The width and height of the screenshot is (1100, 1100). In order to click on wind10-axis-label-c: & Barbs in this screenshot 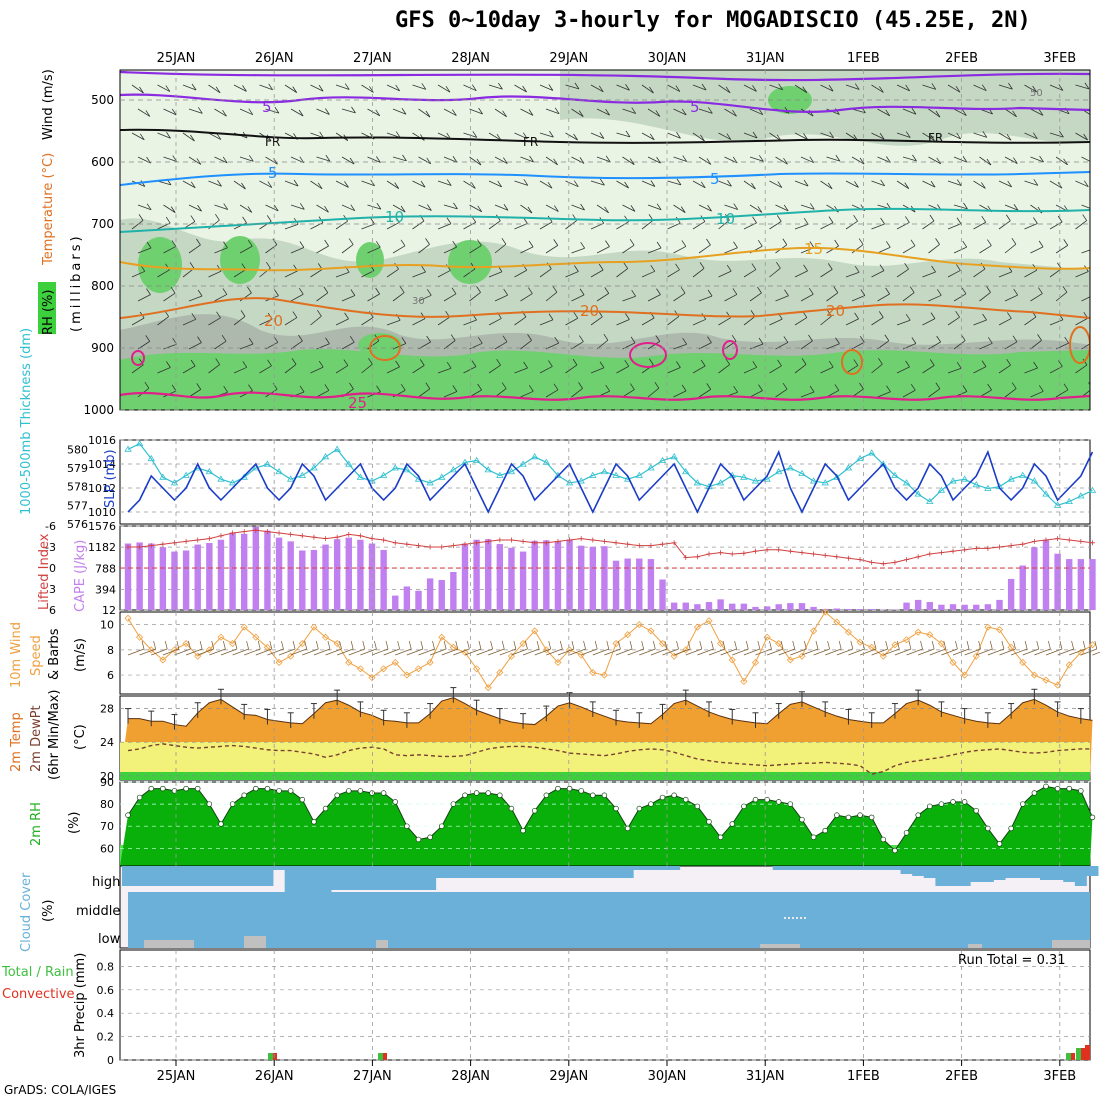, I will do `click(54, 654)`.